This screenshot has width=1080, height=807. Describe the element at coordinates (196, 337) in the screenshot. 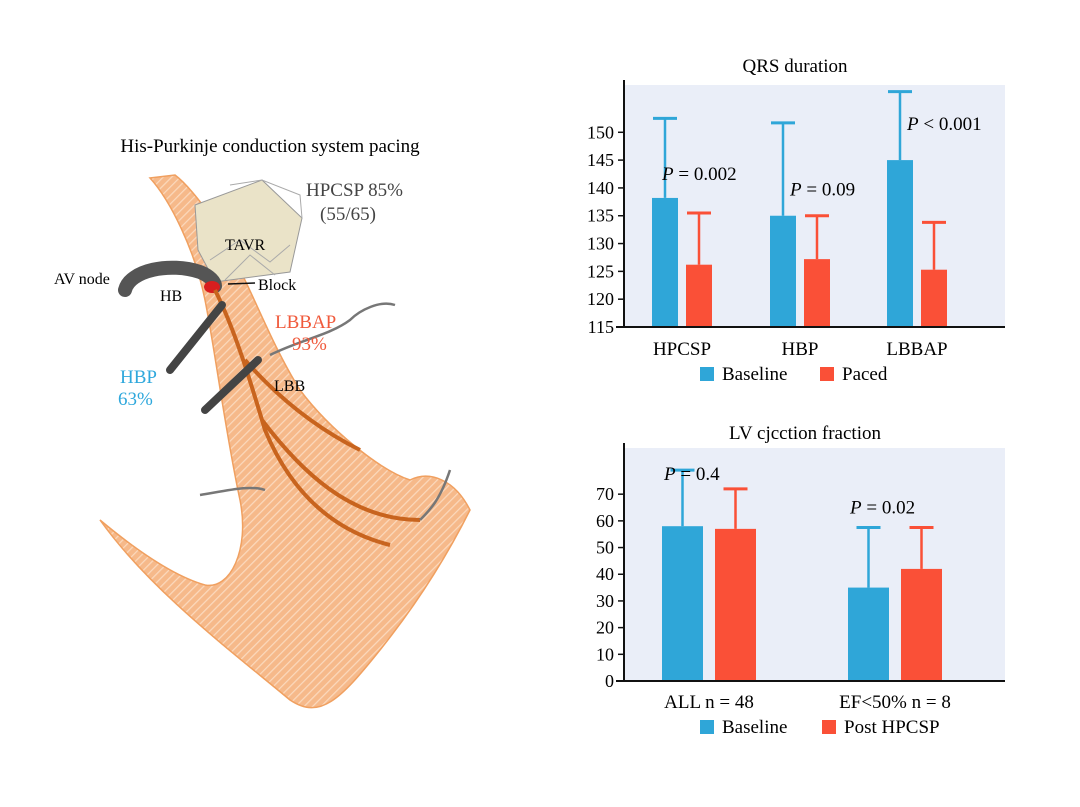

I see `hbp-lead` at that location.